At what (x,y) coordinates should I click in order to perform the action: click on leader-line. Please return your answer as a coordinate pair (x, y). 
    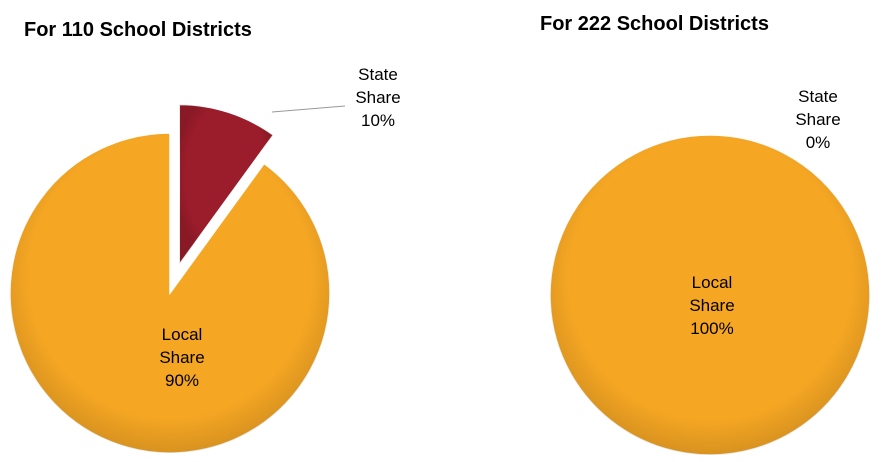
    Looking at the image, I should click on (308, 109).